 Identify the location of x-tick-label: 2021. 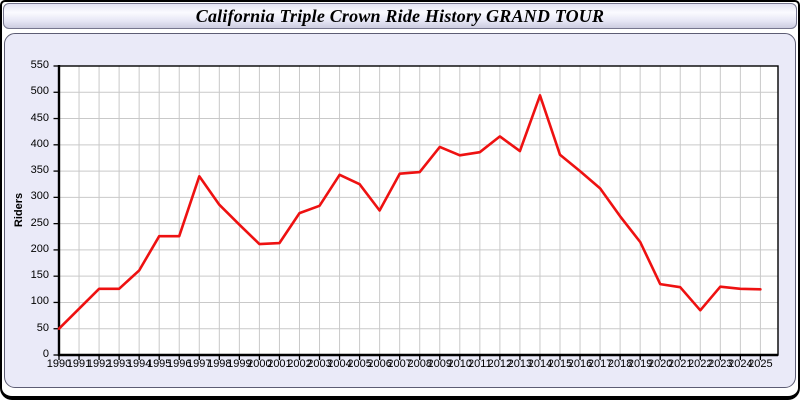
(680, 364).